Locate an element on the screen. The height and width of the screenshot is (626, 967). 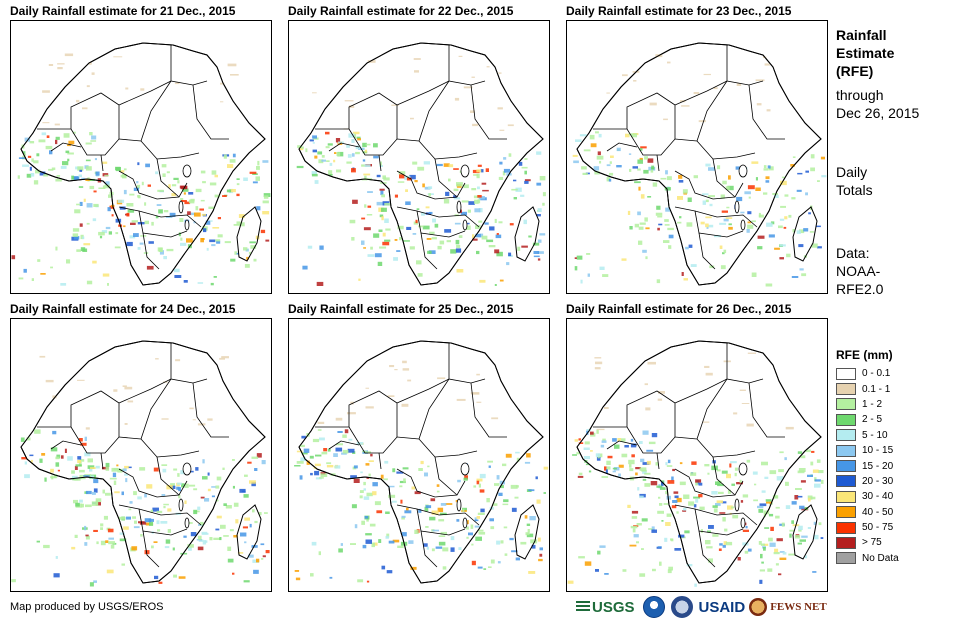
fews-net-logo: FEWS NET is located at coordinates (788, 607).